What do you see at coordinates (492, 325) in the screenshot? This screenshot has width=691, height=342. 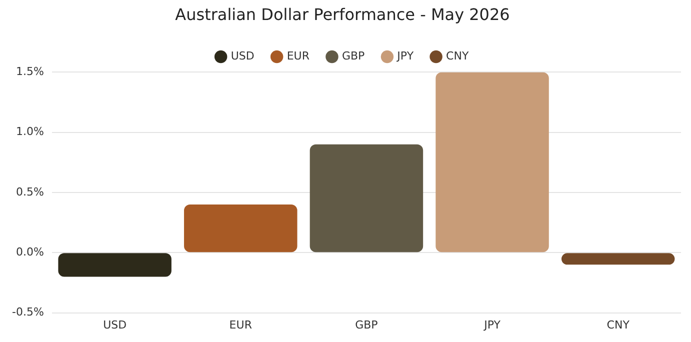 I see `x-tick-label: JPY` at bounding box center [492, 325].